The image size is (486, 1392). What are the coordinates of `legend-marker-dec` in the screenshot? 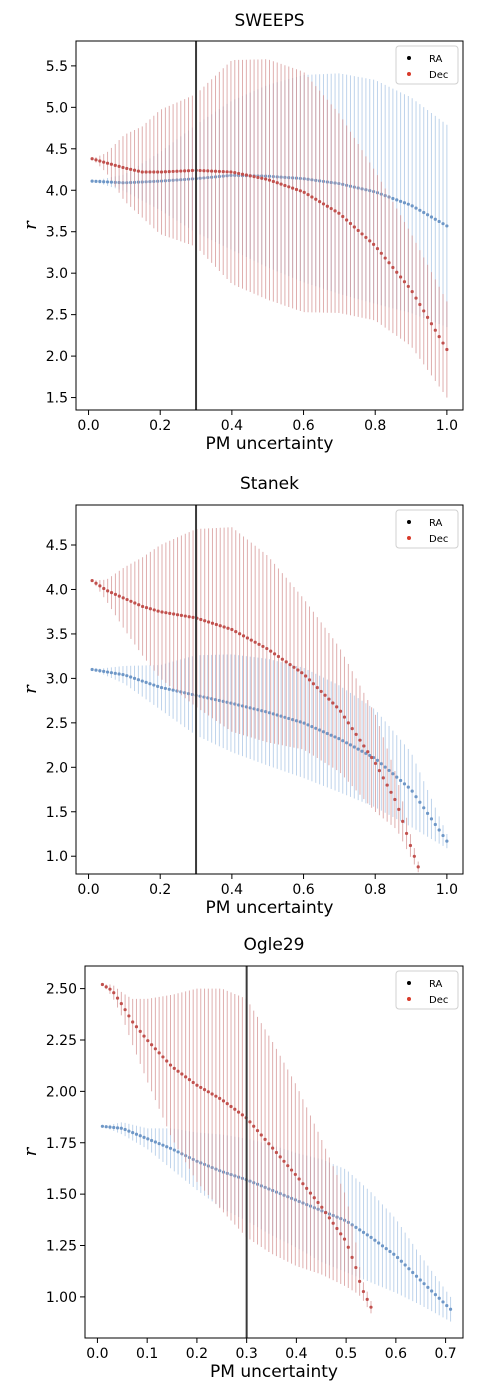 It's located at (409, 74).